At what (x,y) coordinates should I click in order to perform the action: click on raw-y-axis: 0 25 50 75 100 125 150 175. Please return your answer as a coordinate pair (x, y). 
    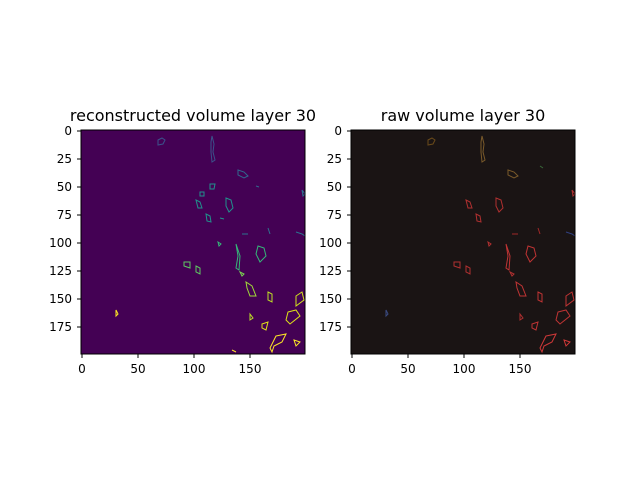
    Looking at the image, I should click on (335, 229).